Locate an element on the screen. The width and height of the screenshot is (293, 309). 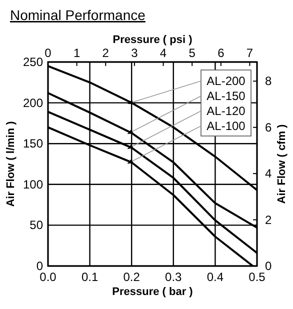
x-tick-label: 0.0 is located at coordinates (48, 277).